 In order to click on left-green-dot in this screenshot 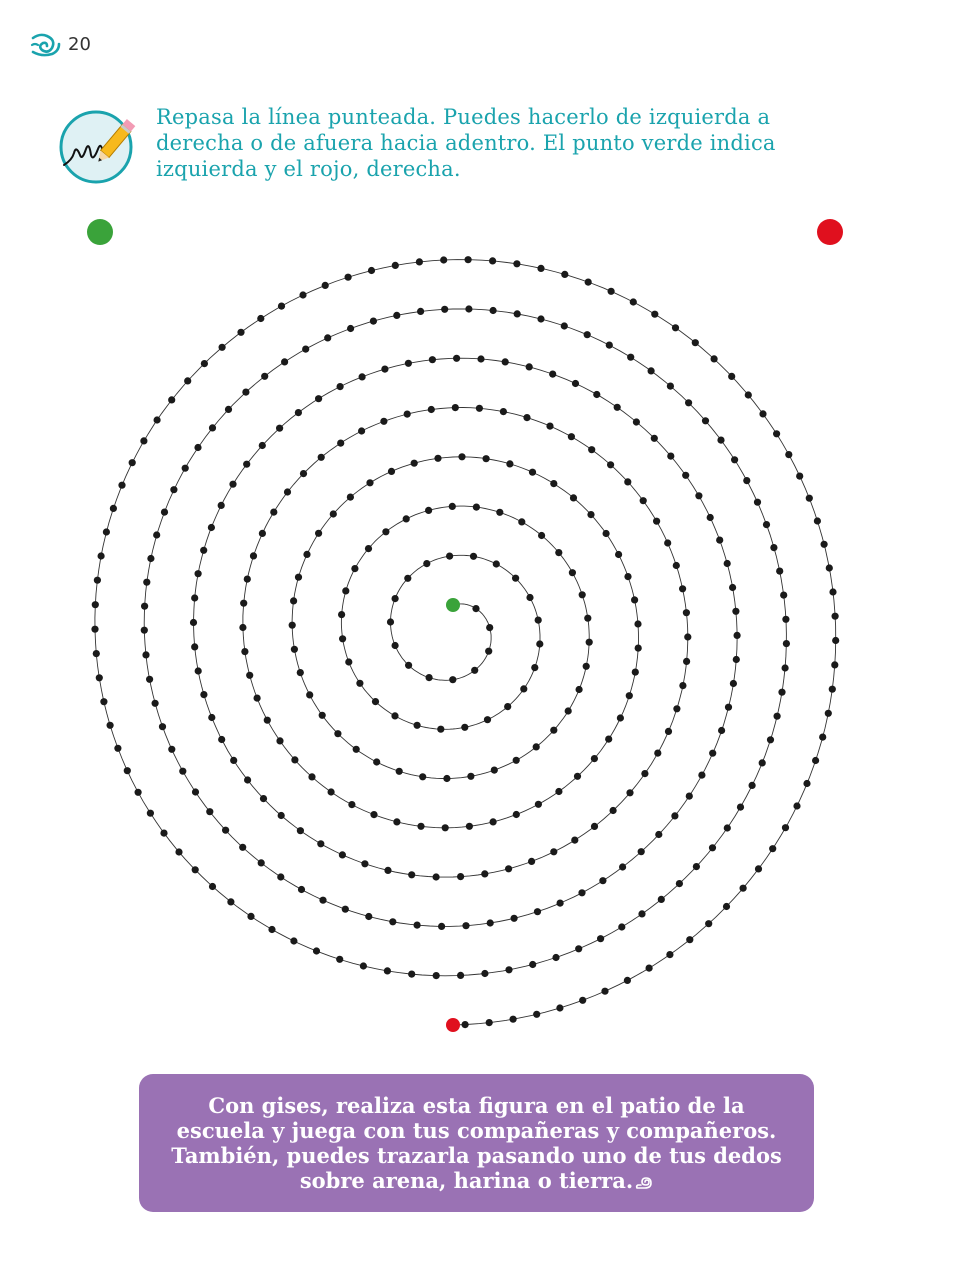, I will do `click(100, 232)`.